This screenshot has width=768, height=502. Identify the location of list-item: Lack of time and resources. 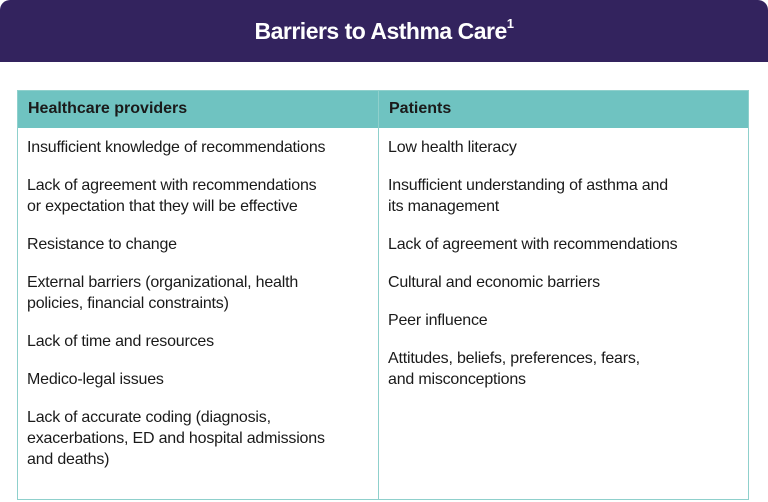
(120, 341).